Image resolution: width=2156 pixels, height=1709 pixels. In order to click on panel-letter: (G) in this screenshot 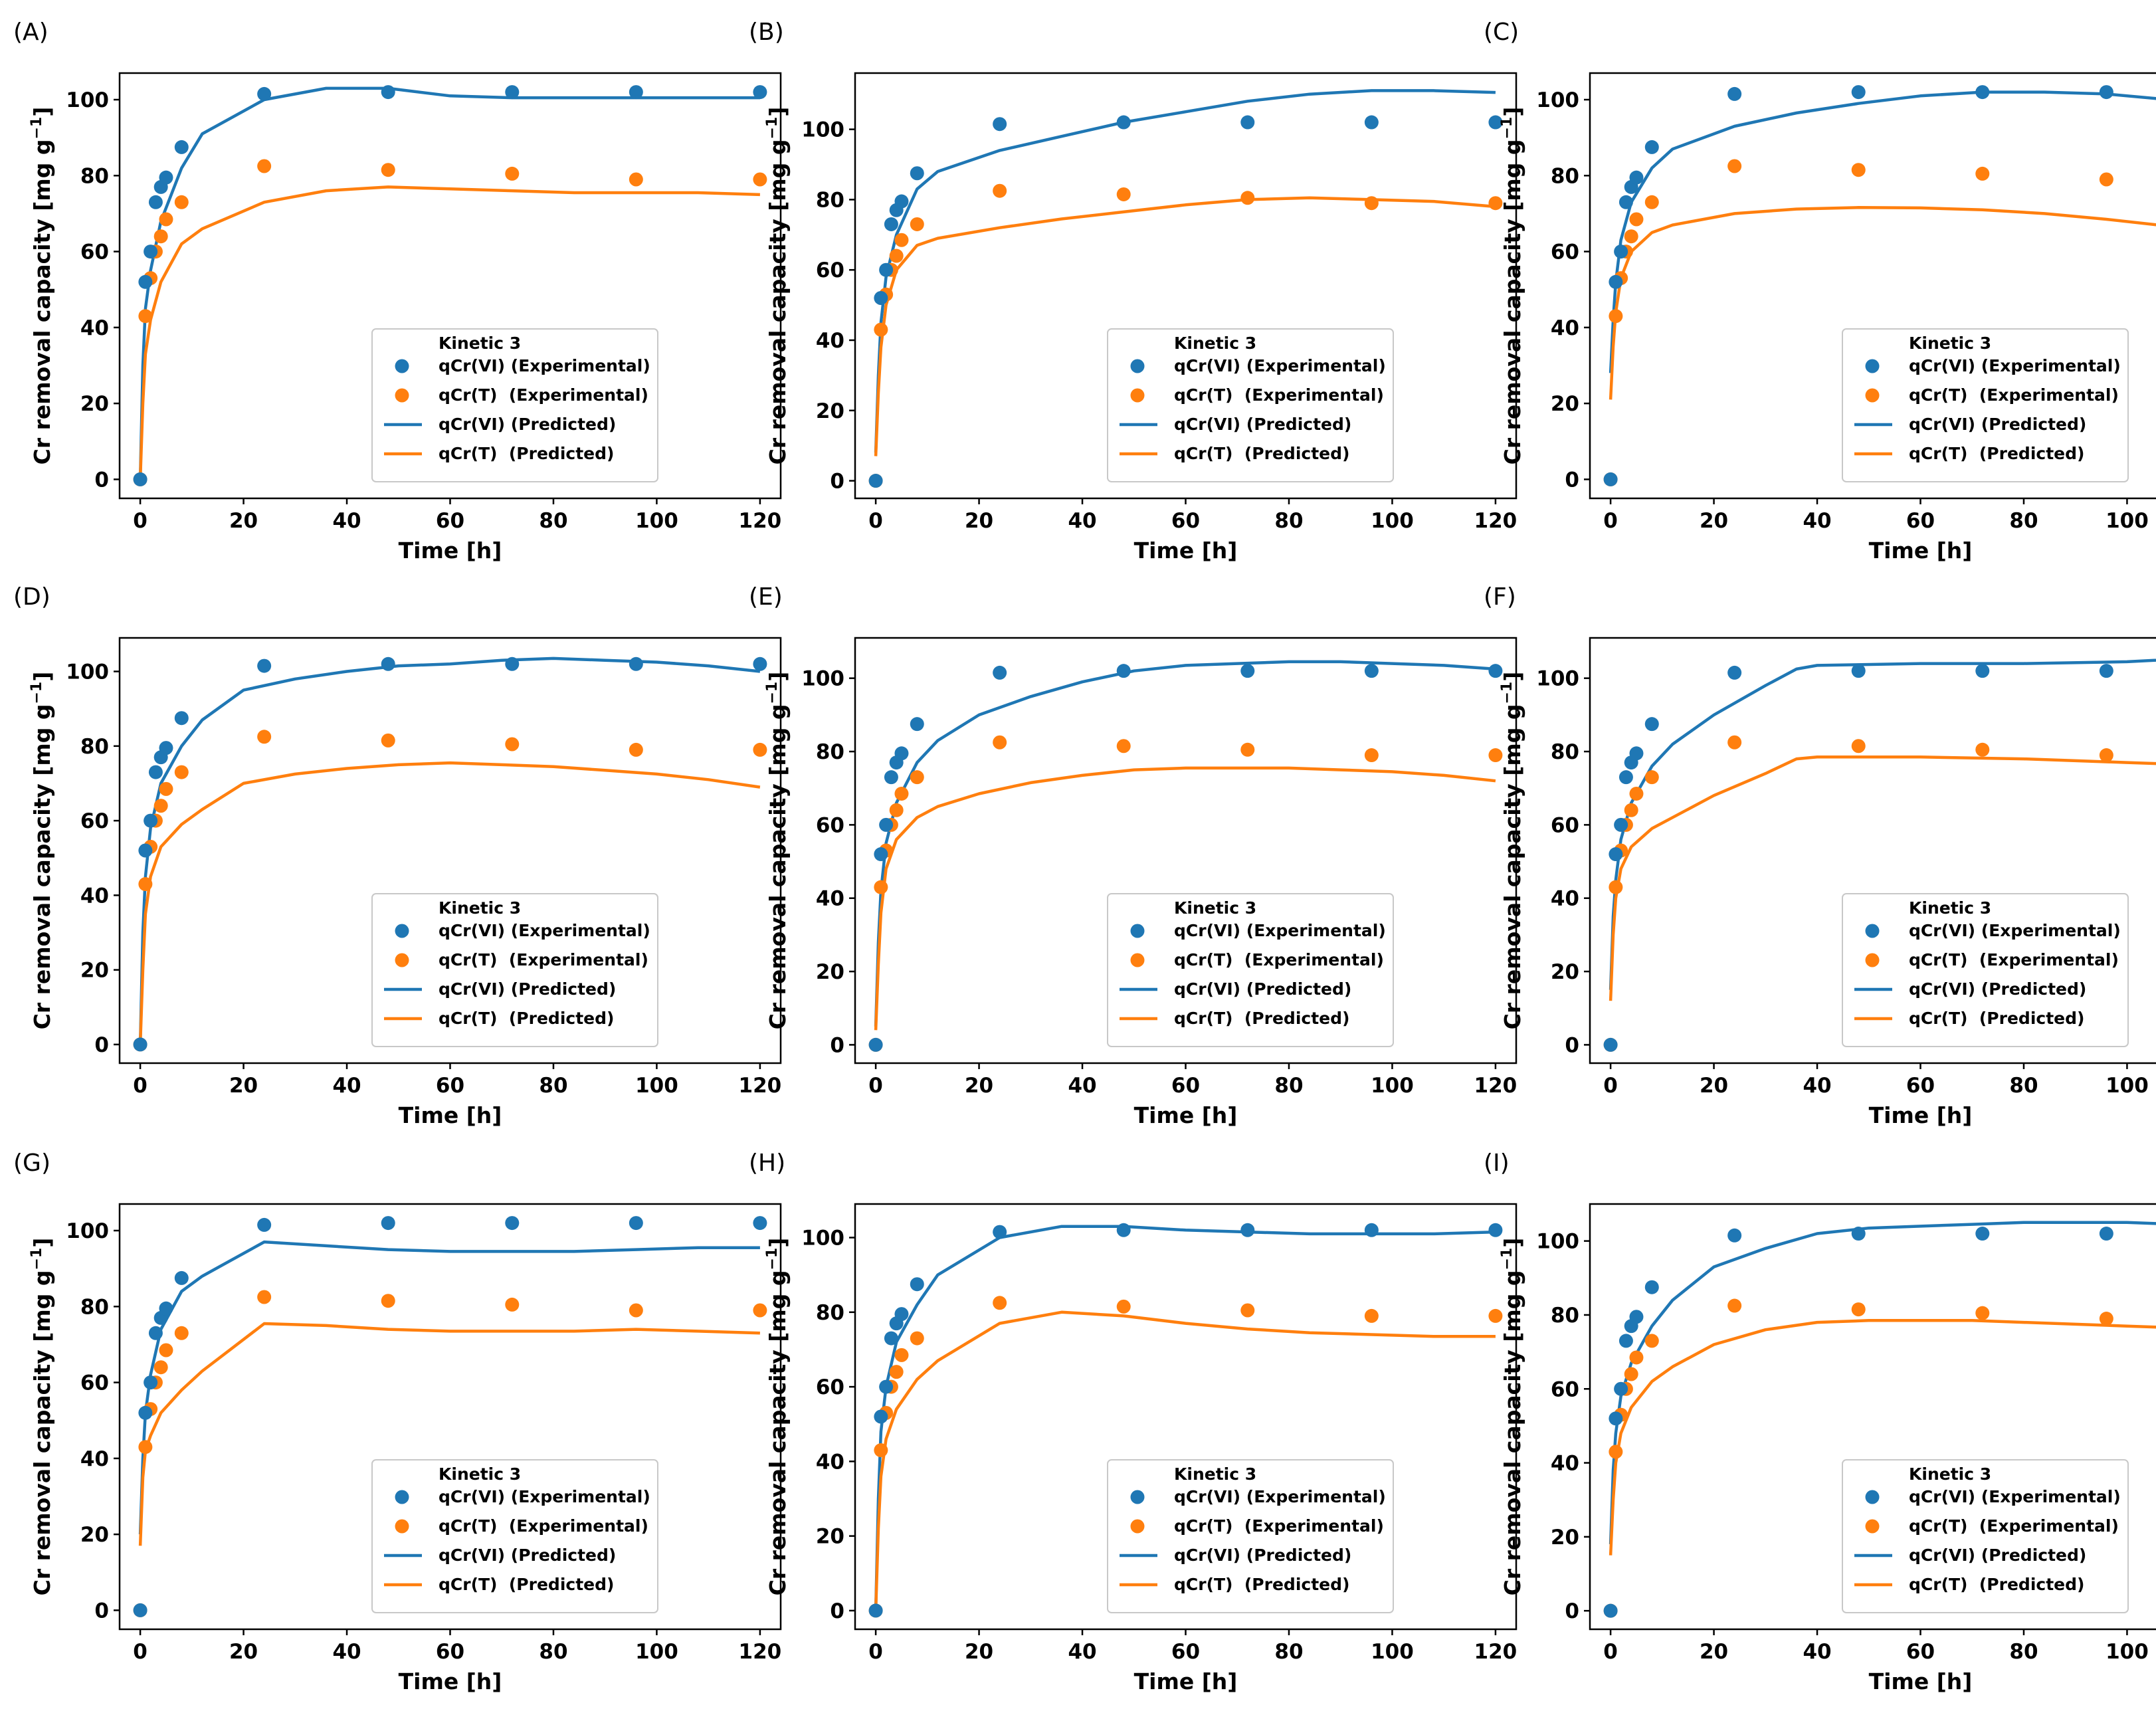, I will do `click(31, 1163)`.